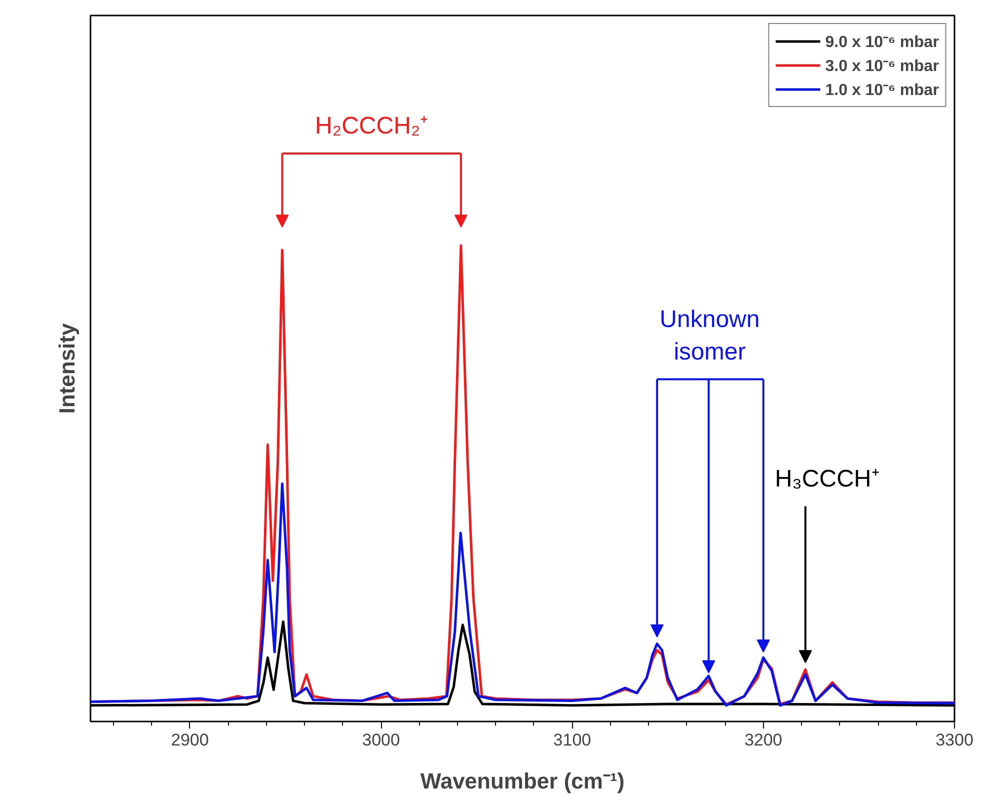 The width and height of the screenshot is (984, 811). What do you see at coordinates (827, 478) in the screenshot?
I see `annotation: H₃CCCH⁺` at bounding box center [827, 478].